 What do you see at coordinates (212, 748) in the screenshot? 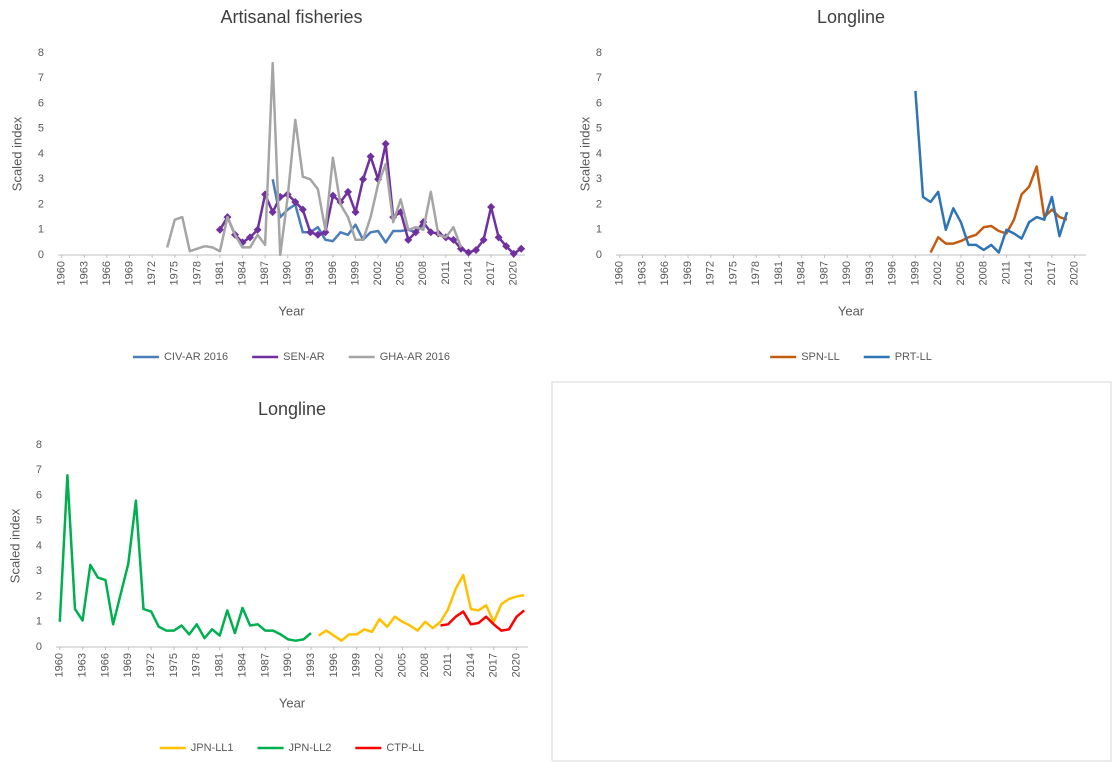
I see `legend-label: JPN-LL1` at bounding box center [212, 748].